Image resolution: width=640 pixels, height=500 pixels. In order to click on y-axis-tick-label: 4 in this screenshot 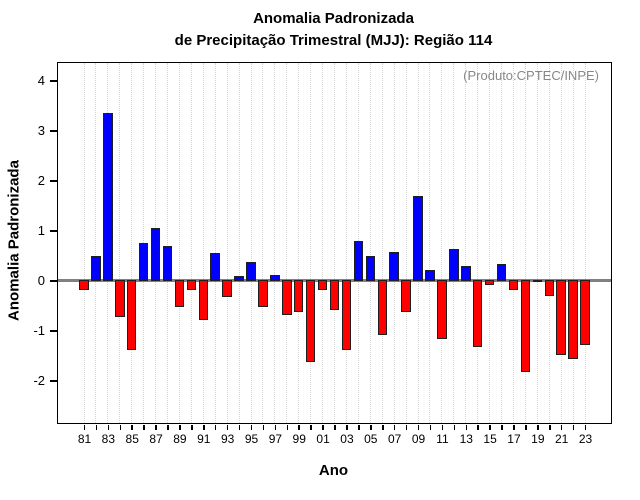, I will do `click(41, 80)`.